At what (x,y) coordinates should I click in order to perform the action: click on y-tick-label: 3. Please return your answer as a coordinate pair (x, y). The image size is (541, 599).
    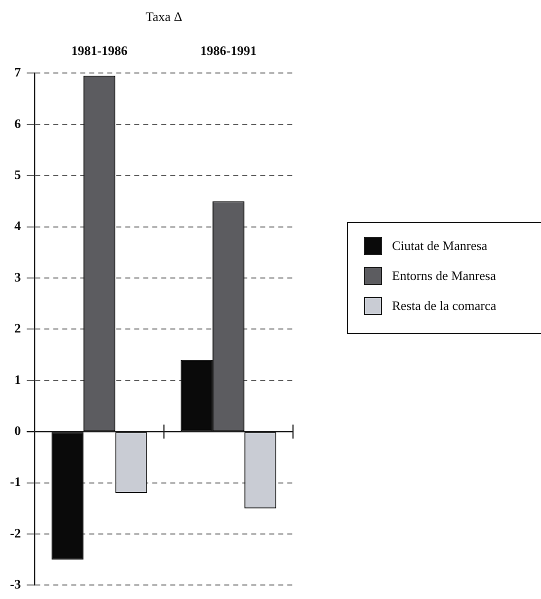
    Looking at the image, I should click on (18, 276).